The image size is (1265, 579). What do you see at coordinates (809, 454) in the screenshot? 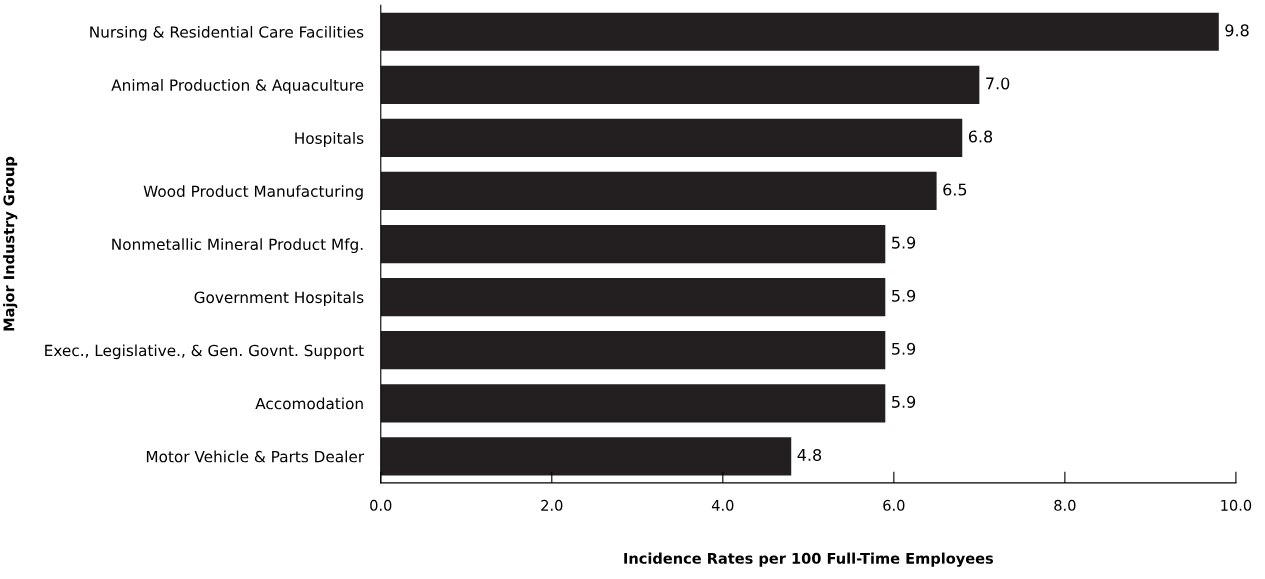
I see `data-label: 4.8` at bounding box center [809, 454].